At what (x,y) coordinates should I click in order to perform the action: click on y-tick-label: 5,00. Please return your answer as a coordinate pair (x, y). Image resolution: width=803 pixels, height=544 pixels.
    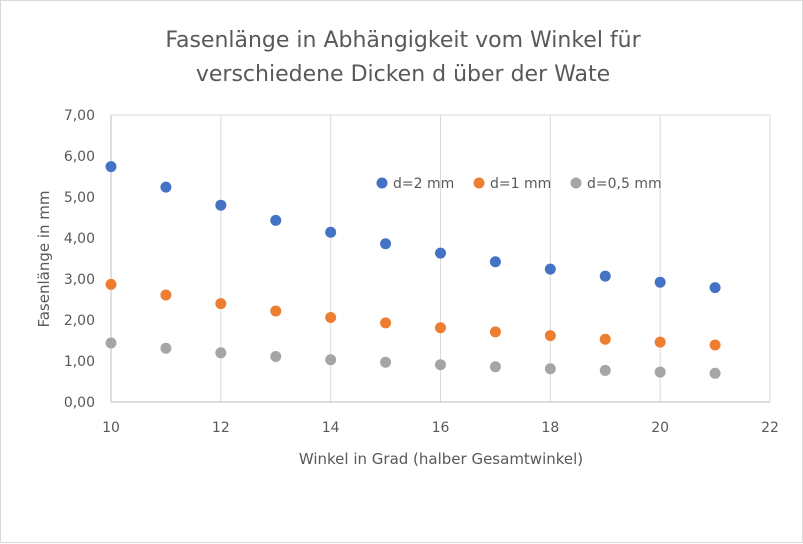
    Looking at the image, I should click on (79, 198).